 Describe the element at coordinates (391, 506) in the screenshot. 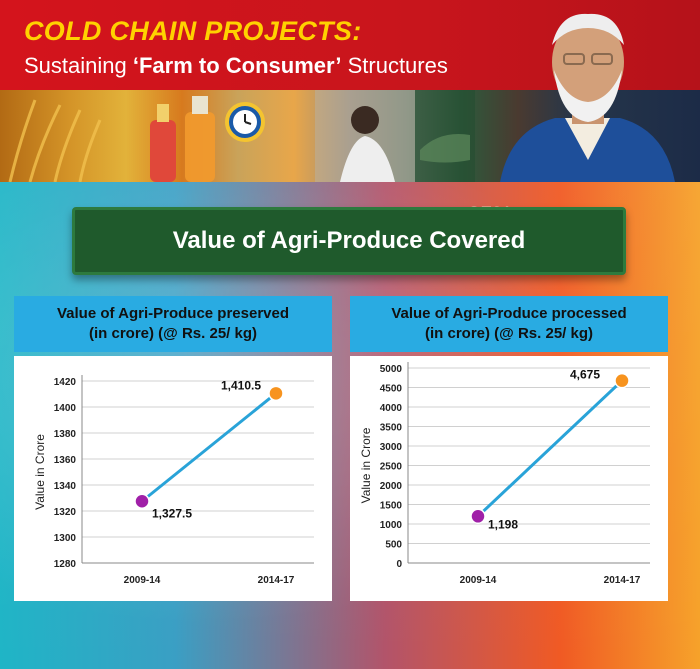

I see `y-tick-label: 1500` at that location.